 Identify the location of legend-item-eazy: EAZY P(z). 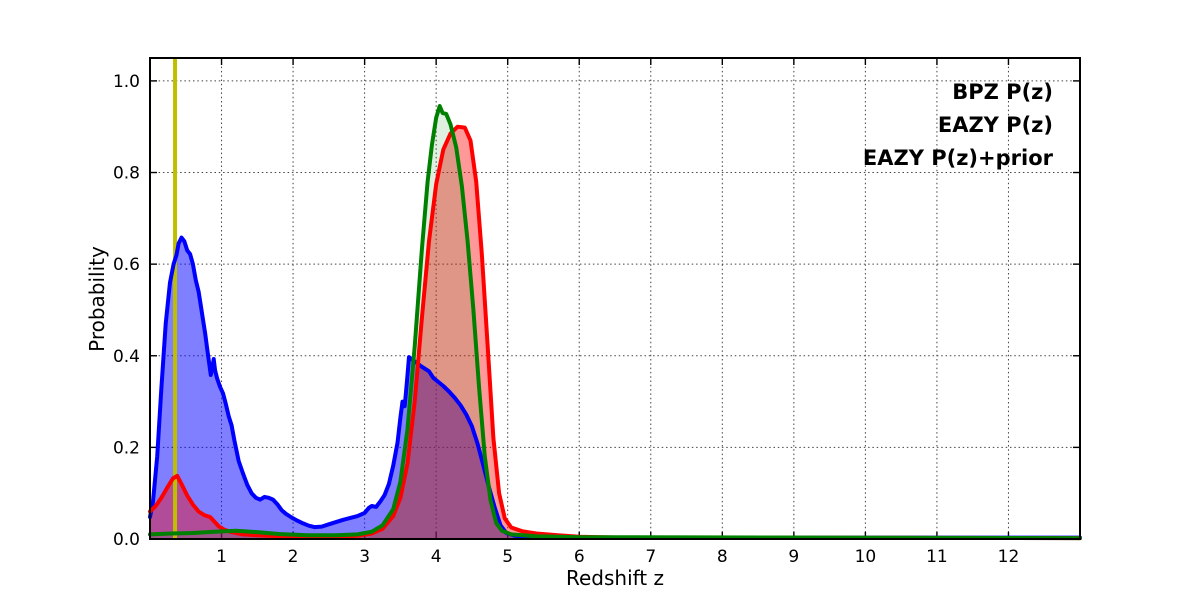
(995, 125).